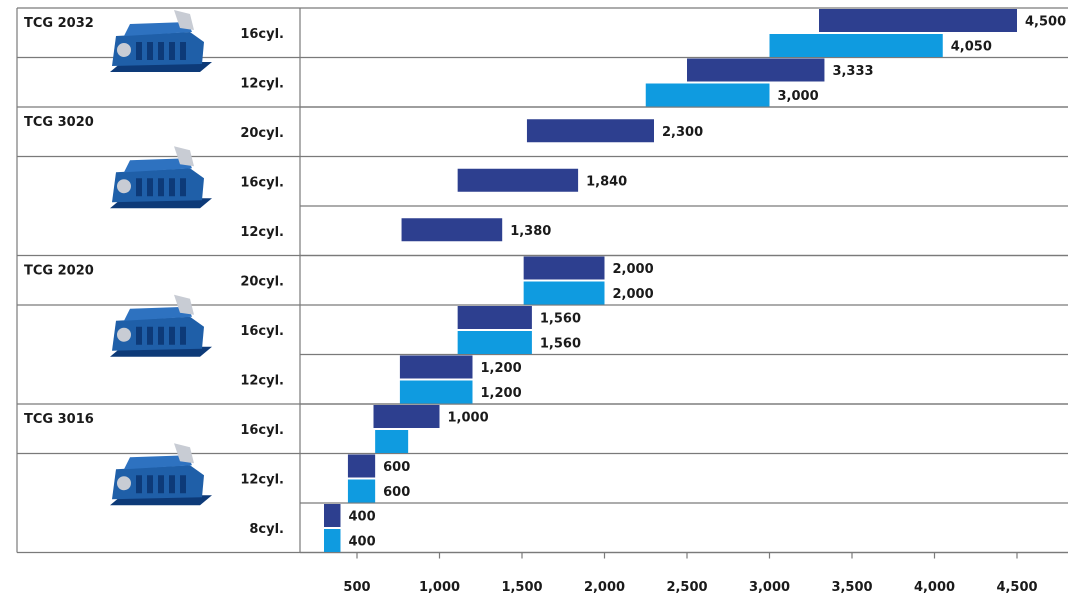 This screenshot has height=596, width=1068. What do you see at coordinates (468, 418) in the screenshot?
I see `value-label: 1,000` at bounding box center [468, 418].